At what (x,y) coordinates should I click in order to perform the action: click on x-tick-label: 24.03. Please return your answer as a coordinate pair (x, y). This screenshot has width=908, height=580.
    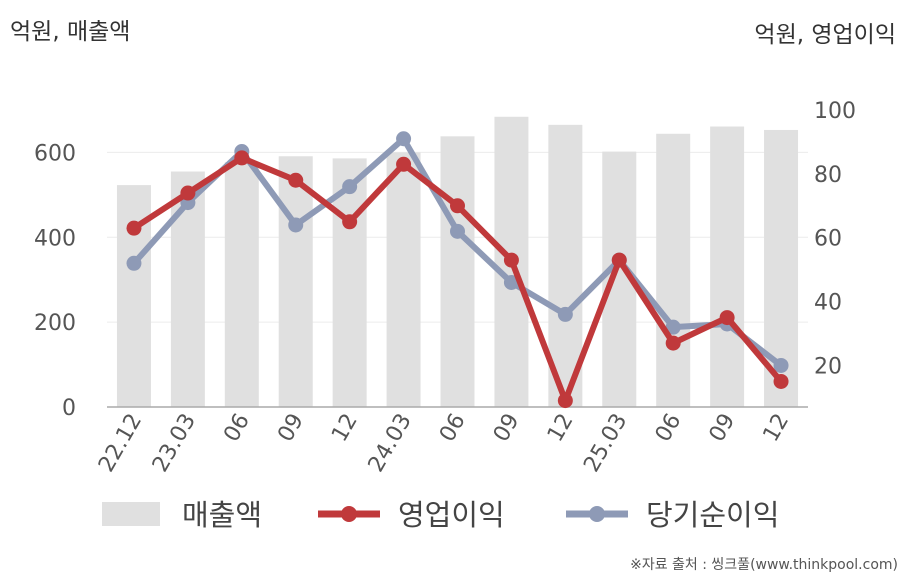
    Looking at the image, I should click on (390, 443).